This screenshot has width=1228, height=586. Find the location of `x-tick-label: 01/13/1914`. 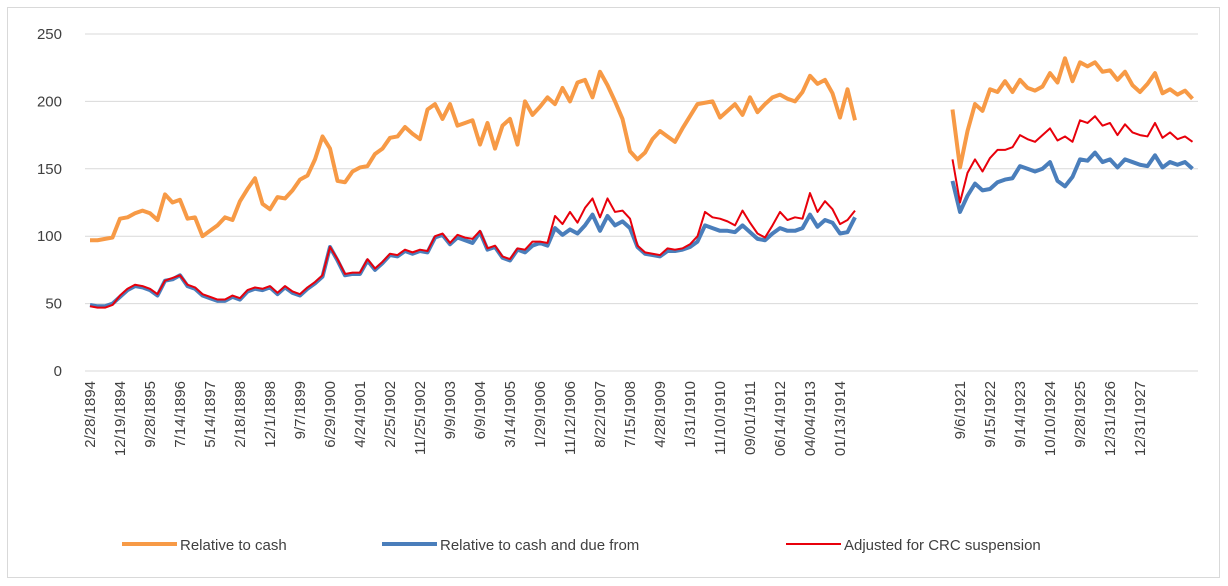

x-tick-label: 01/13/1914 is located at coordinates (840, 418).